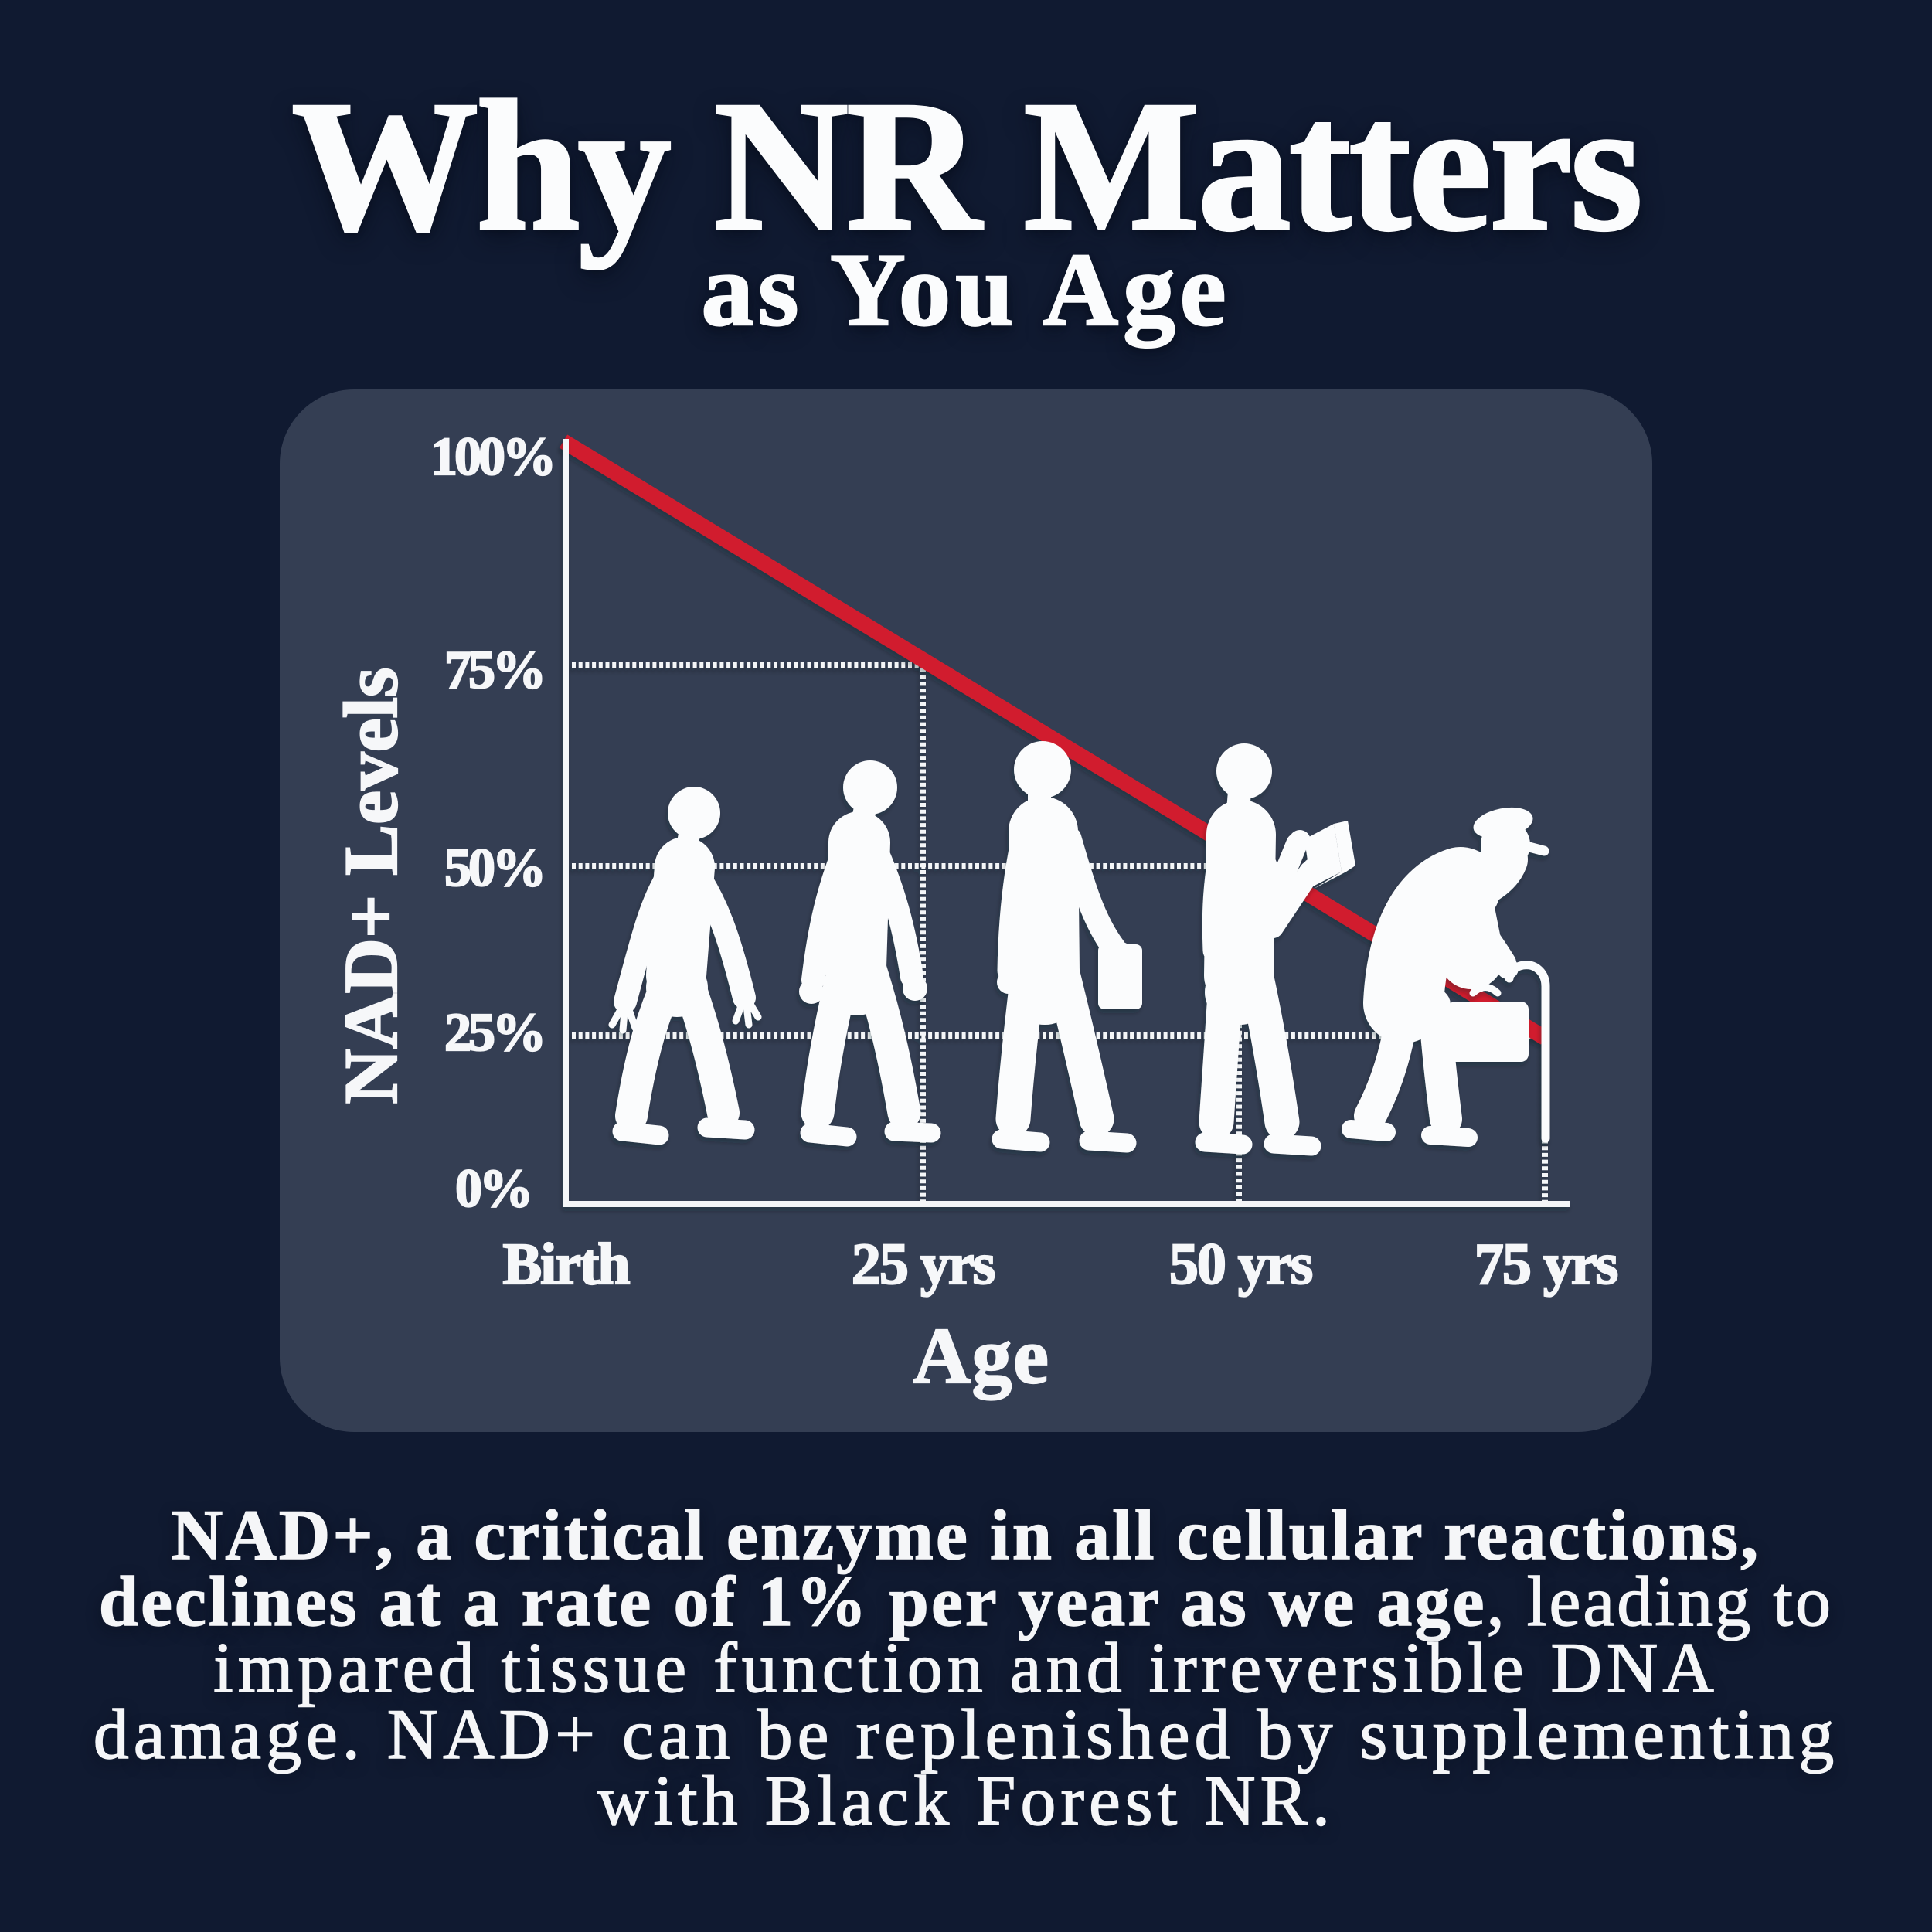 This screenshot has height=1932, width=1932. I want to click on svg-text: Birth, so click(566, 1264).